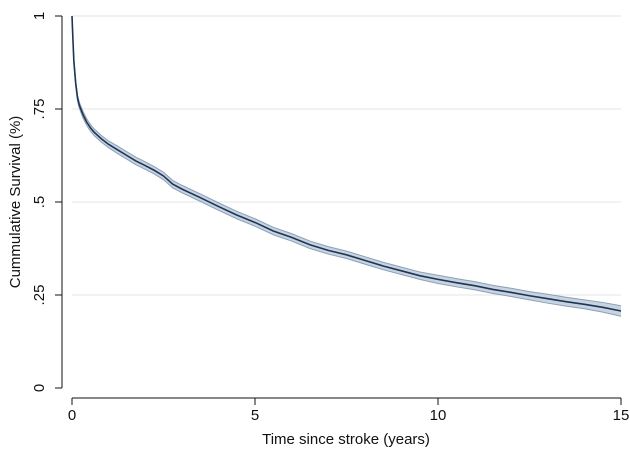 Image resolution: width=630 pixels, height=456 pixels. I want to click on y-tick-label-0: 0, so click(39, 388).